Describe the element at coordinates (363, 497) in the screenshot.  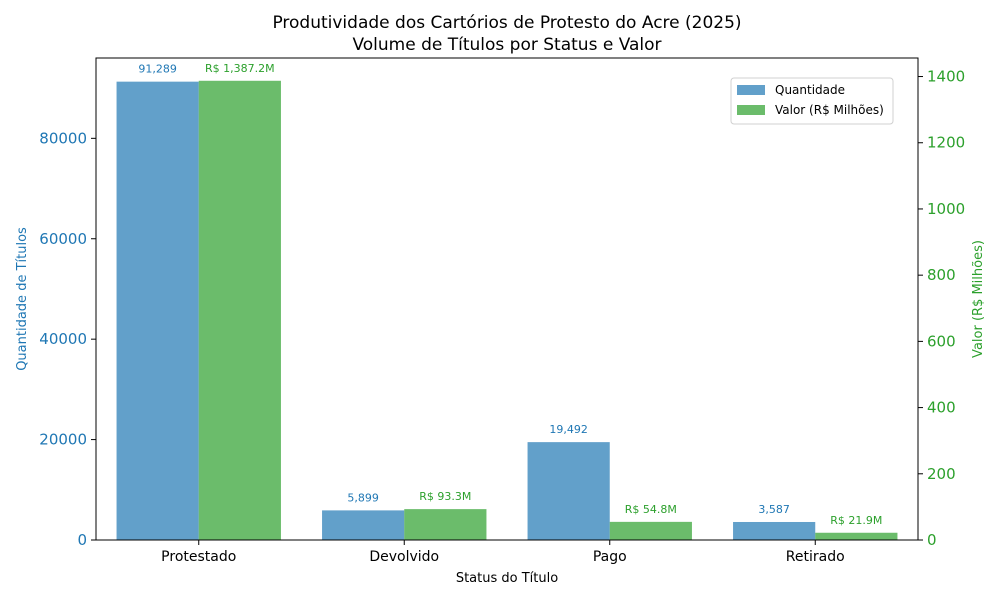
I see `data-label-quantidade-devolvido: 5,899` at that location.